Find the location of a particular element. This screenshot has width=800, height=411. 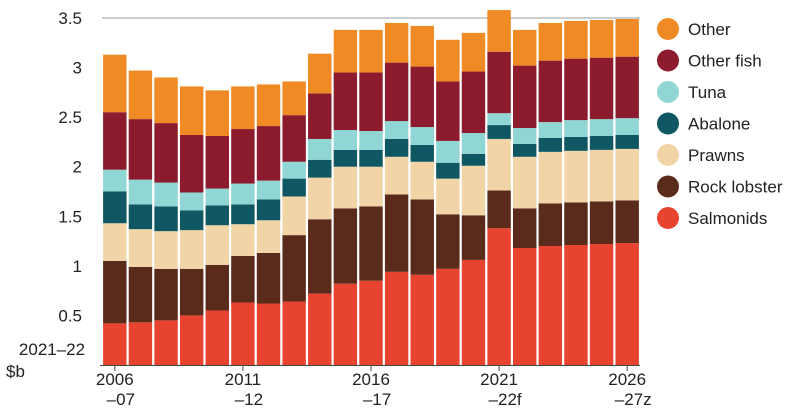

y-tick-label: 1 is located at coordinates (77, 266).